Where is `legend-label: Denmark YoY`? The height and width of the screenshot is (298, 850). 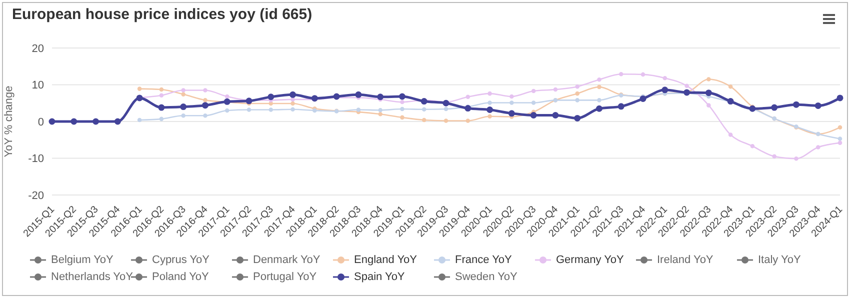 legend-label: Denmark YoY is located at coordinates (286, 260).